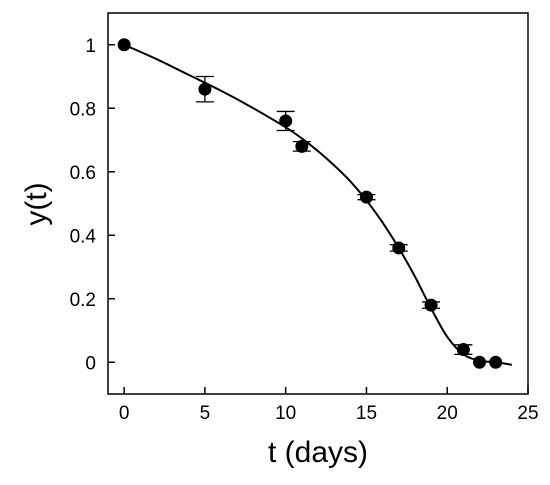 This screenshot has width=550, height=485. Describe the element at coordinates (205, 413) in the screenshot. I see `x-tick-label: 5` at that location.